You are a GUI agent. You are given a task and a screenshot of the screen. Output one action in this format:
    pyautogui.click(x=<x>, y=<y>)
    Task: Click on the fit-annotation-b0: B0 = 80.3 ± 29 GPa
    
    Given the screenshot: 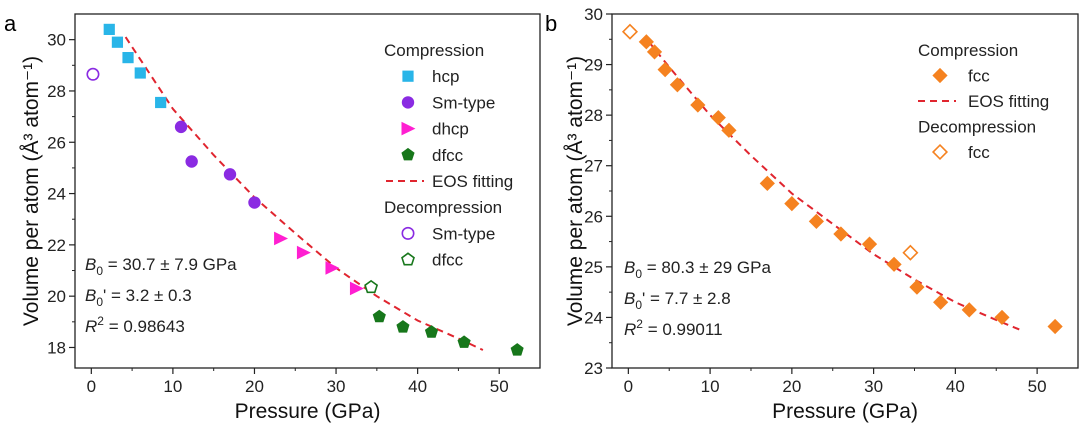 What is the action you would take?
    pyautogui.click(x=697, y=269)
    